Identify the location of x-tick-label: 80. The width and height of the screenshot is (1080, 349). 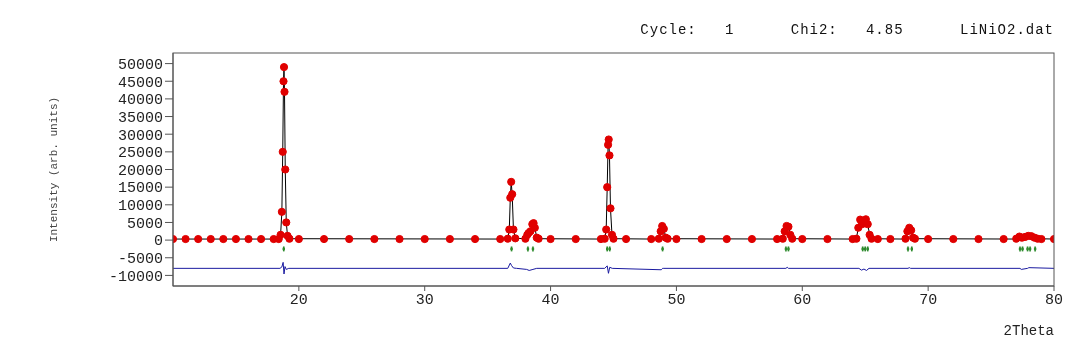
(1054, 300).